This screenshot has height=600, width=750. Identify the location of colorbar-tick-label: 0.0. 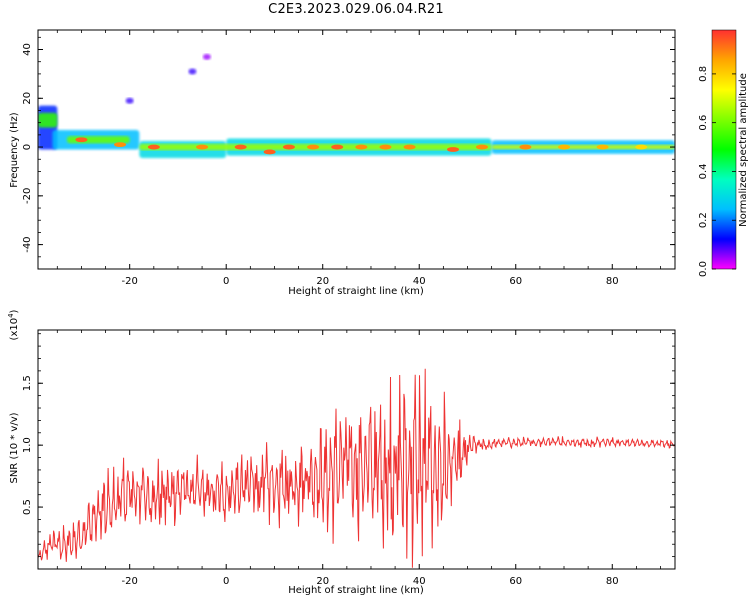
(703, 269).